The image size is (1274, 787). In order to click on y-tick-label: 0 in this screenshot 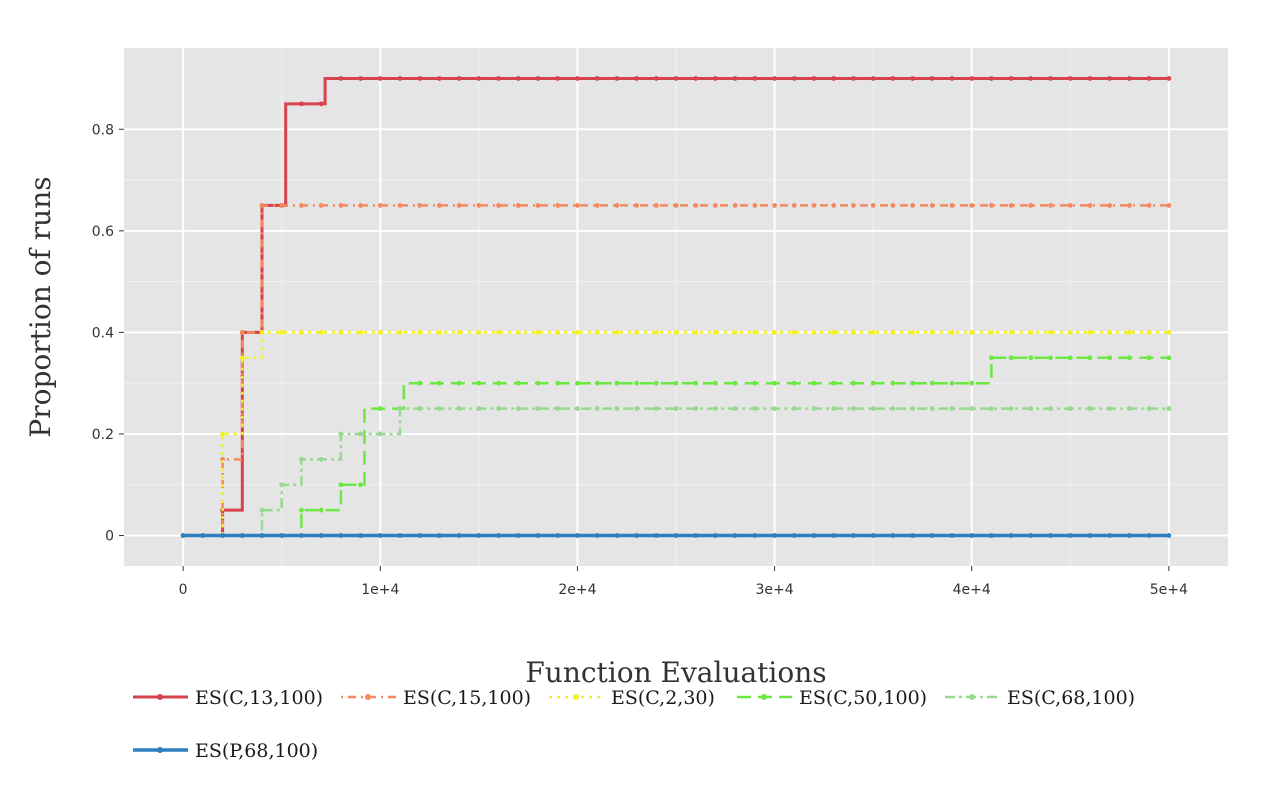, I will do `click(109, 537)`.